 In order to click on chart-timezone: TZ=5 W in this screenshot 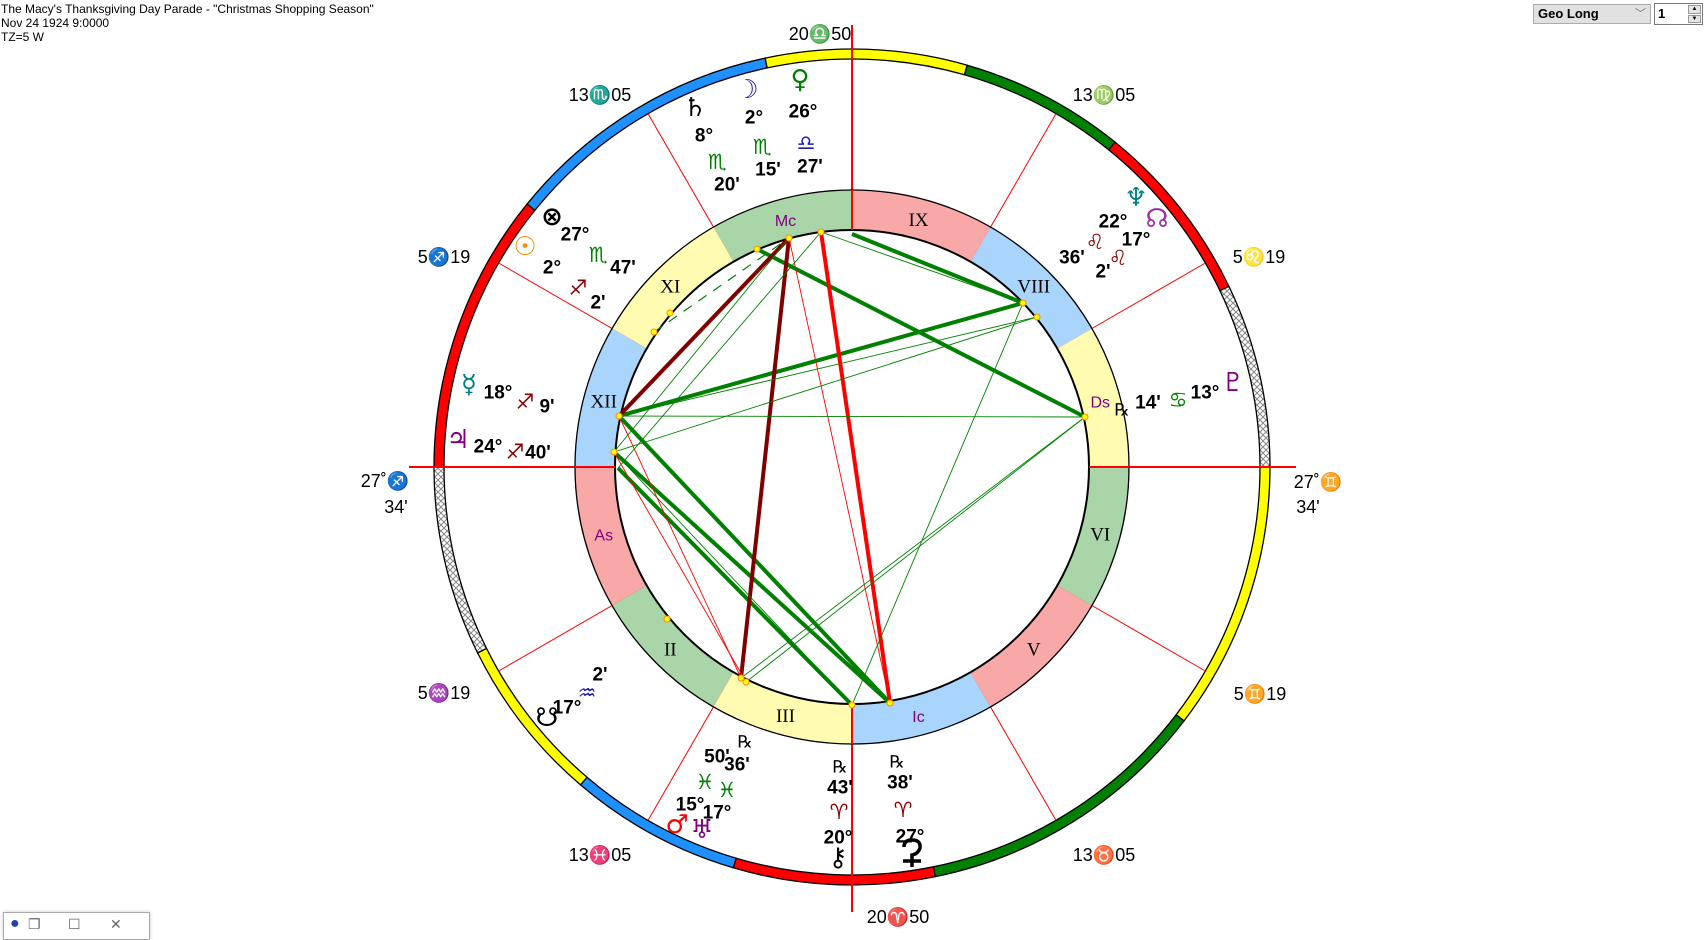, I will do `click(23, 37)`.